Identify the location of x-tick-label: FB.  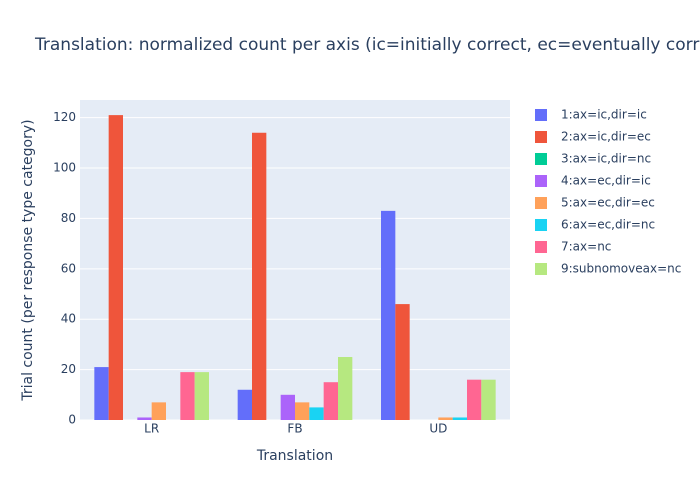
(294, 429).